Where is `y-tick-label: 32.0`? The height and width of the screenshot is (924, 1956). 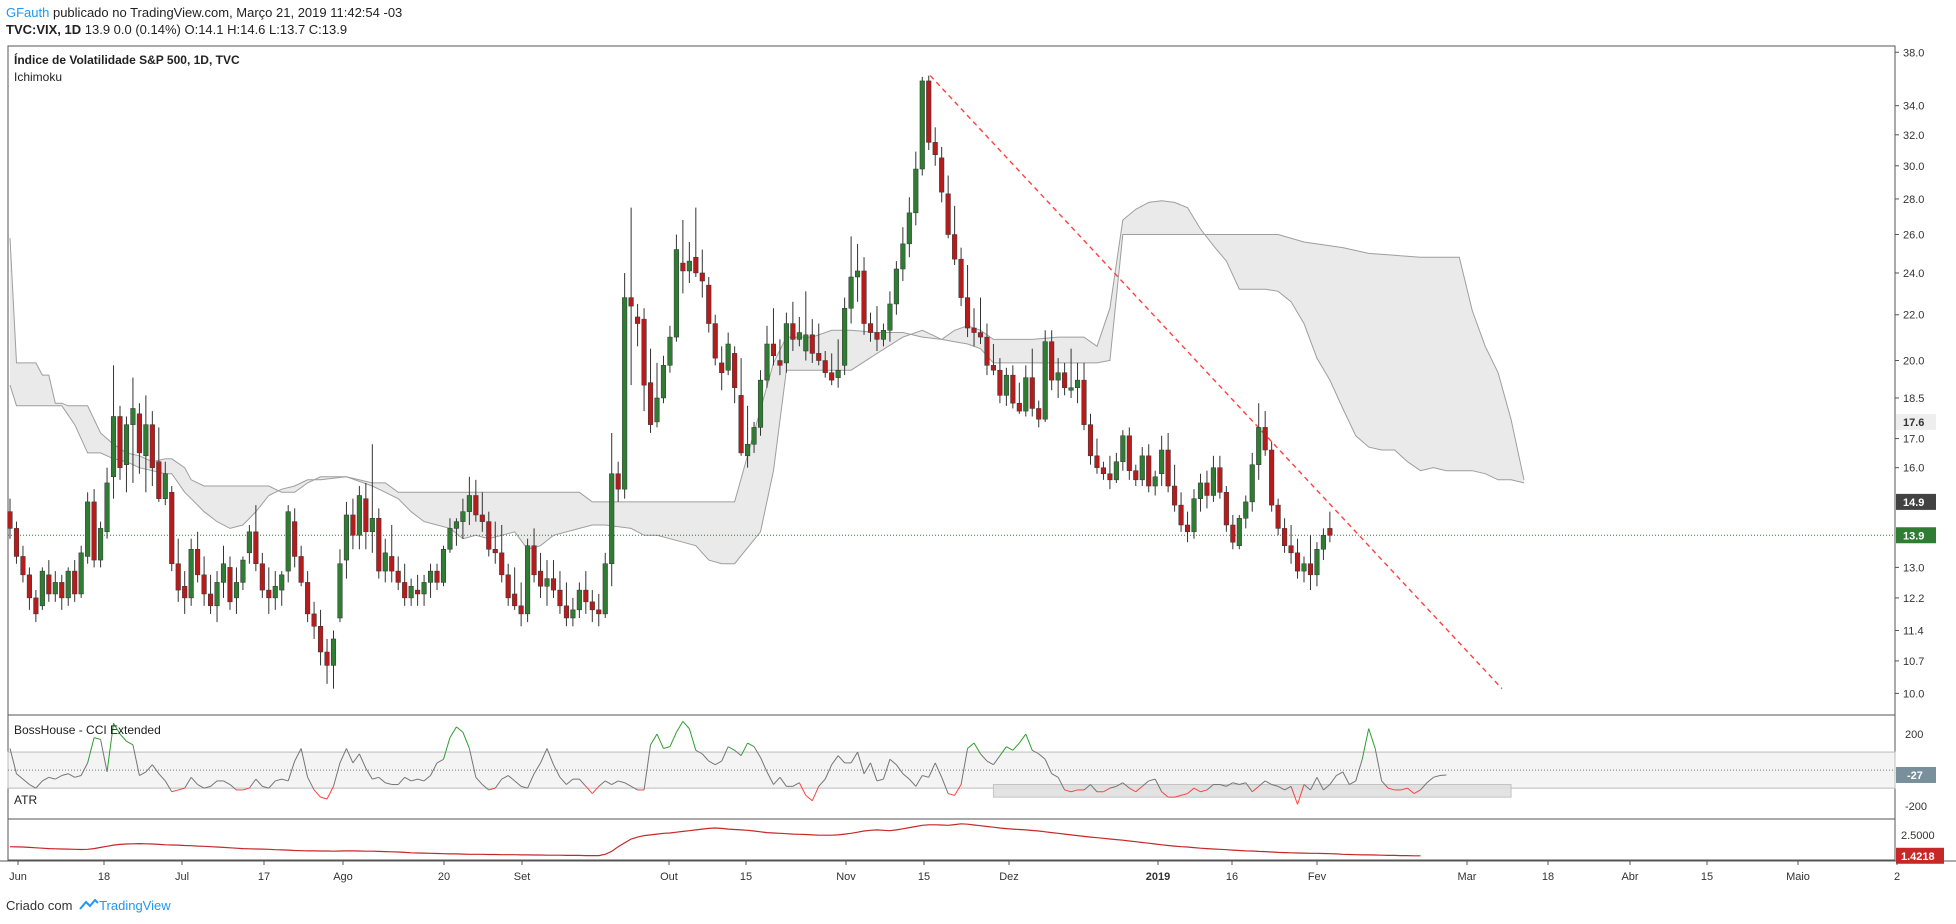
y-tick-label: 32.0 is located at coordinates (1913, 136).